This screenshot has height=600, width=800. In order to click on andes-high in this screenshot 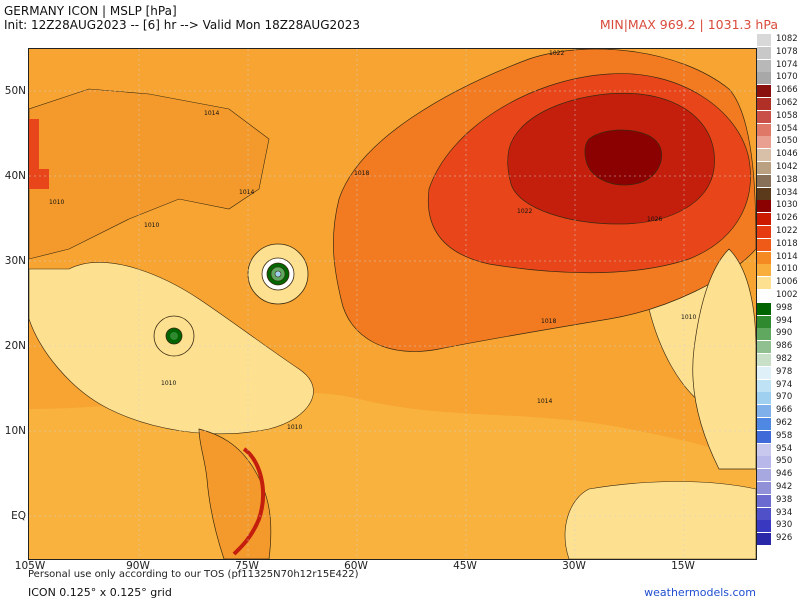, I will do `click(249, 501)`.